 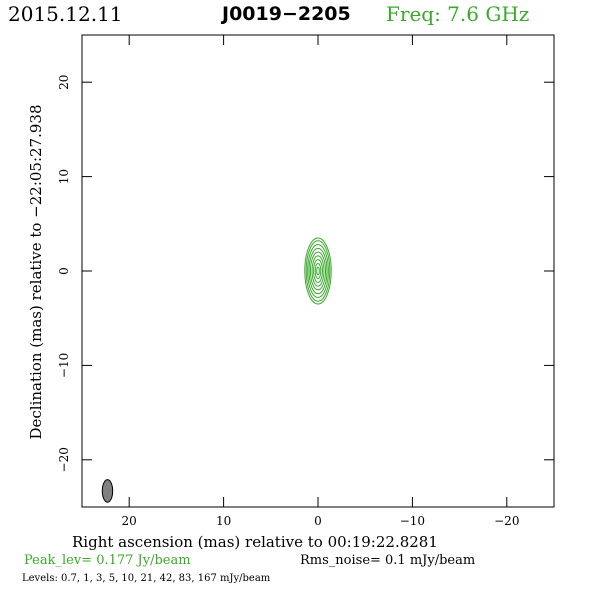 What do you see at coordinates (318, 521) in the screenshot?
I see `x-tick-label: 0` at bounding box center [318, 521].